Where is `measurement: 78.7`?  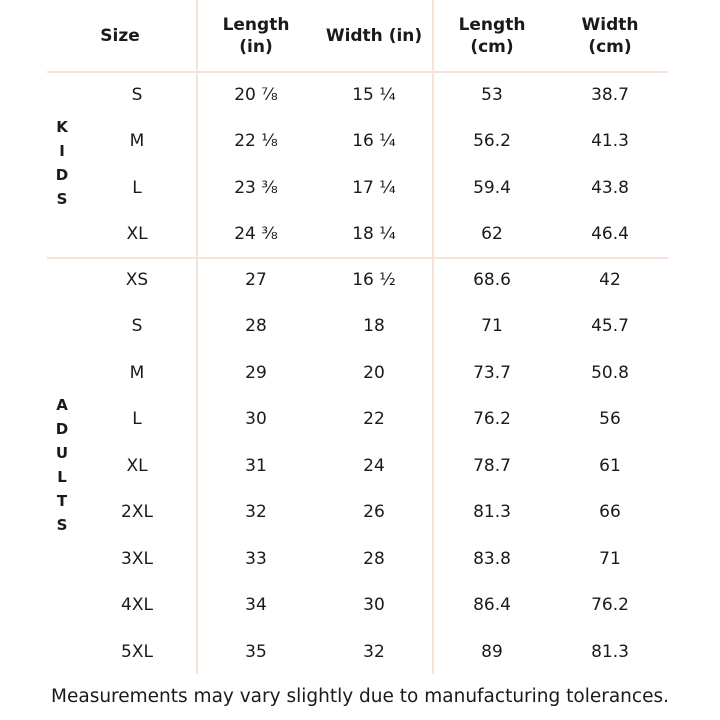 measurement: 78.7 is located at coordinates (492, 465).